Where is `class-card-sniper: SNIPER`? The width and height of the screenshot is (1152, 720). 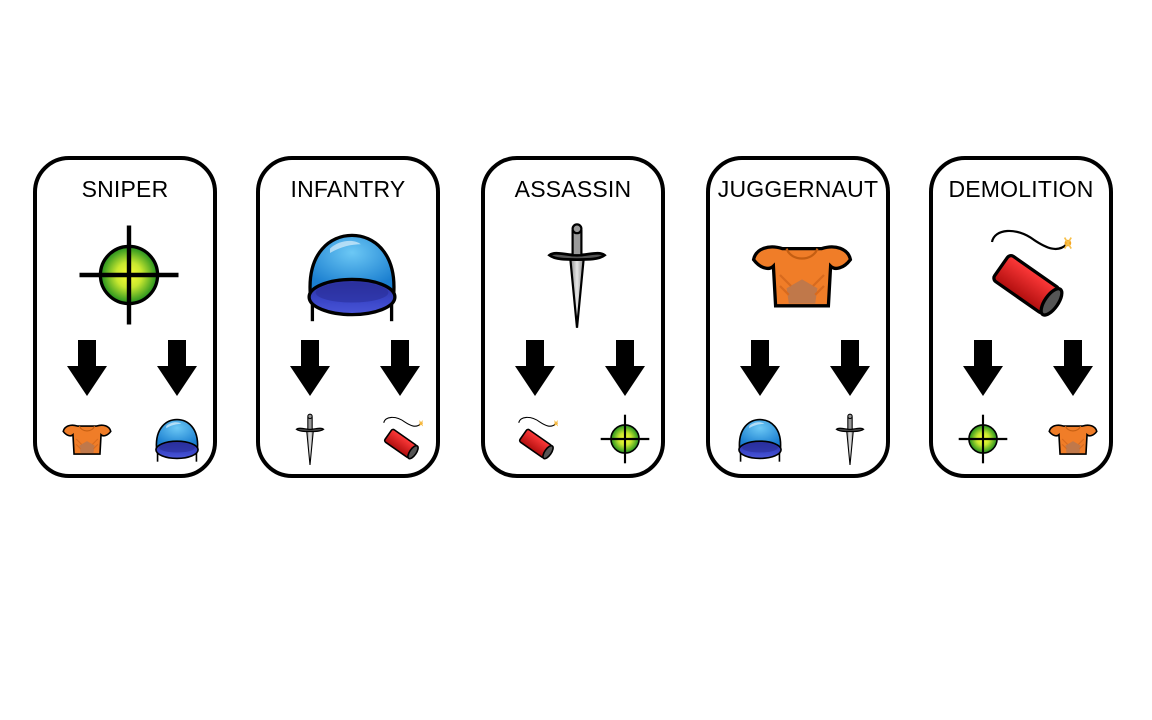
class-card-sniper: SNIPER is located at coordinates (125, 317).